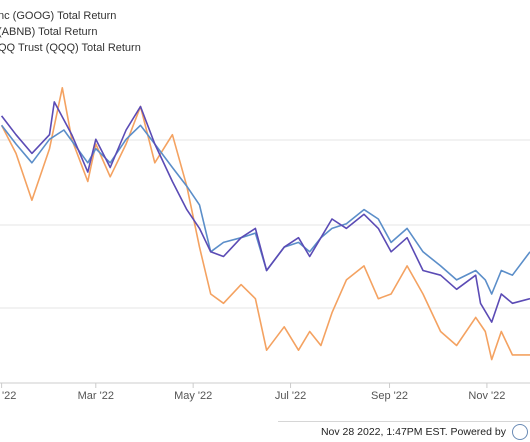 The height and width of the screenshot is (442, 530). What do you see at coordinates (193, 396) in the screenshot?
I see `x-tick-label: May '22` at bounding box center [193, 396].